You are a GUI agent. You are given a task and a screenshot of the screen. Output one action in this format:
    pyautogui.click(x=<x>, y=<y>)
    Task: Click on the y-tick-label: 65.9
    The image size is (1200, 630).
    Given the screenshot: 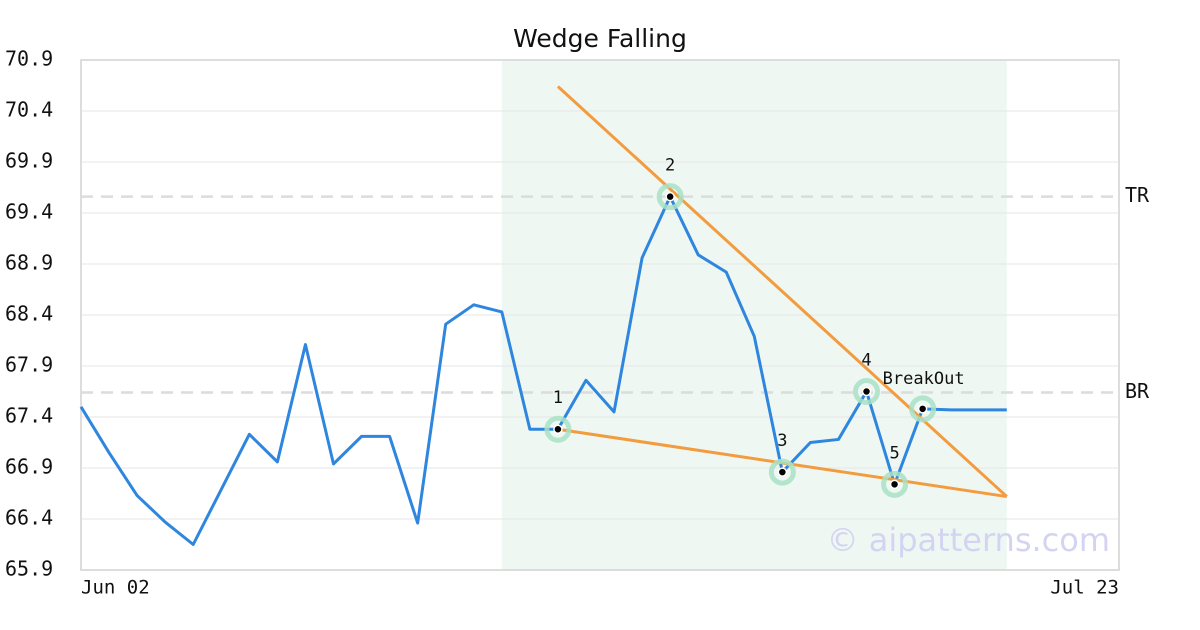 What is the action you would take?
    pyautogui.click(x=29, y=569)
    